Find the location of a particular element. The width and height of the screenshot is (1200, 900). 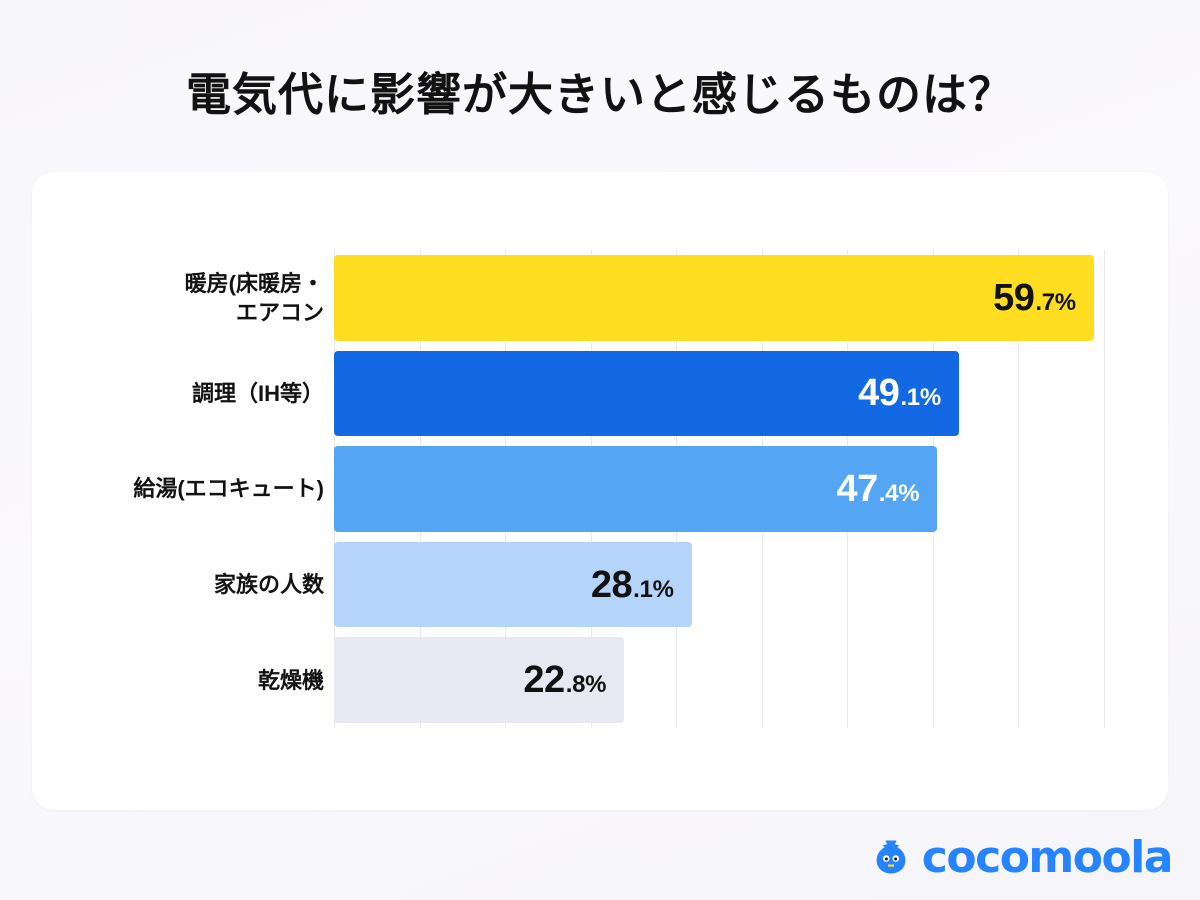

bar-value-frac: .4% is located at coordinates (899, 493).